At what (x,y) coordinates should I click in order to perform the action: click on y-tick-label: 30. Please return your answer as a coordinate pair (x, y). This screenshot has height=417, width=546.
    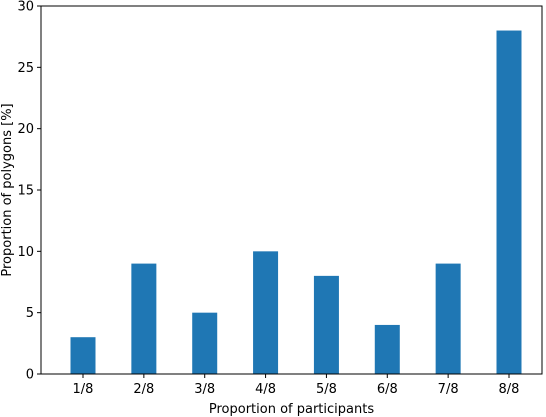
    Looking at the image, I should click on (25, 7).